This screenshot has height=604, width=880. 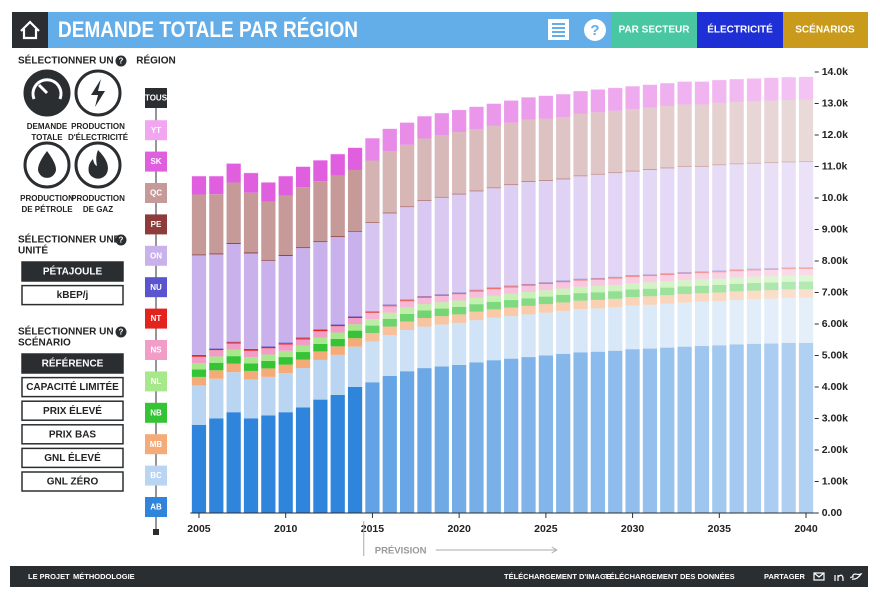 What do you see at coordinates (655, 30) in the screenshot?
I see `nav-label: PAR SECTEUR` at bounding box center [655, 30].